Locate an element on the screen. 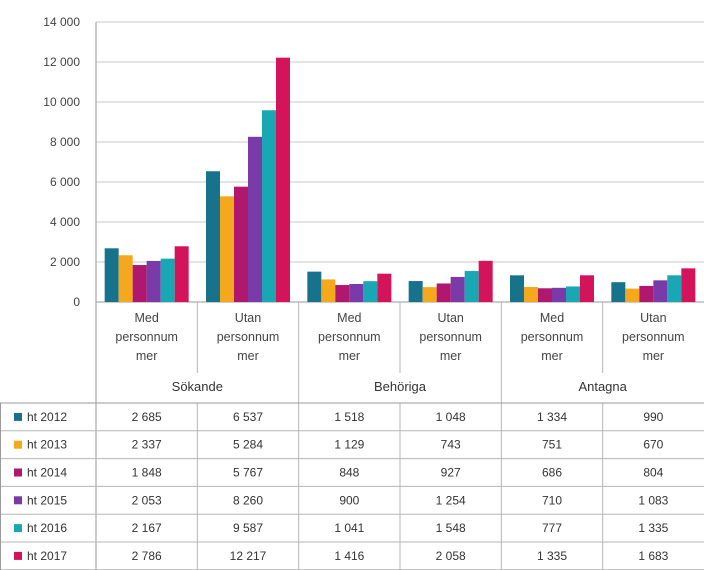  table-cell-value: 686 is located at coordinates (552, 473).